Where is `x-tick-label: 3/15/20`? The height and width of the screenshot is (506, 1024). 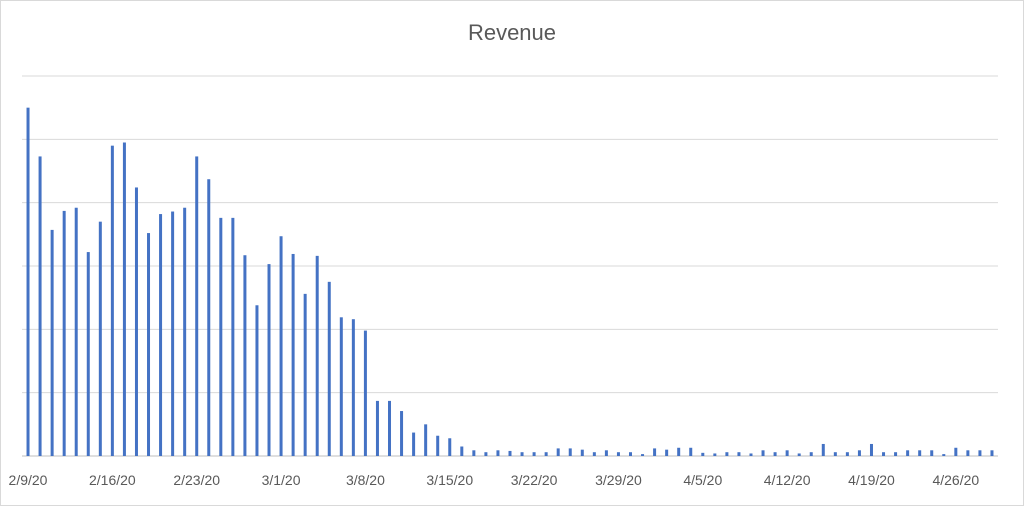
x-tick-label: 3/15/20 is located at coordinates (449, 480).